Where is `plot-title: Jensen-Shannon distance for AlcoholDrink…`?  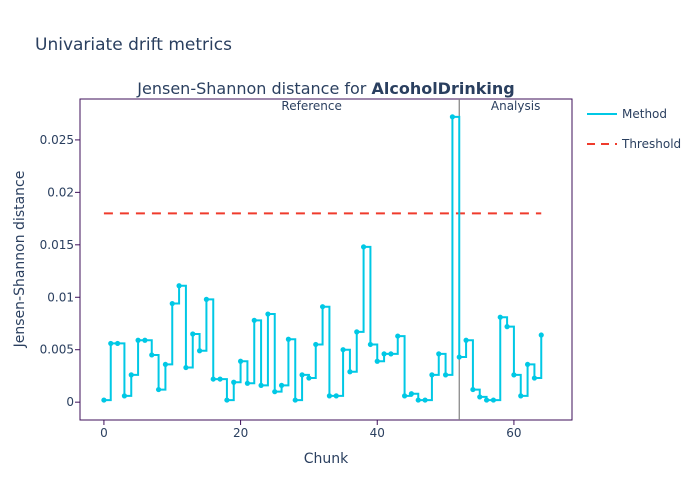
plot-title: Jensen-Shannon distance for AlcoholDrink… is located at coordinates (325, 88).